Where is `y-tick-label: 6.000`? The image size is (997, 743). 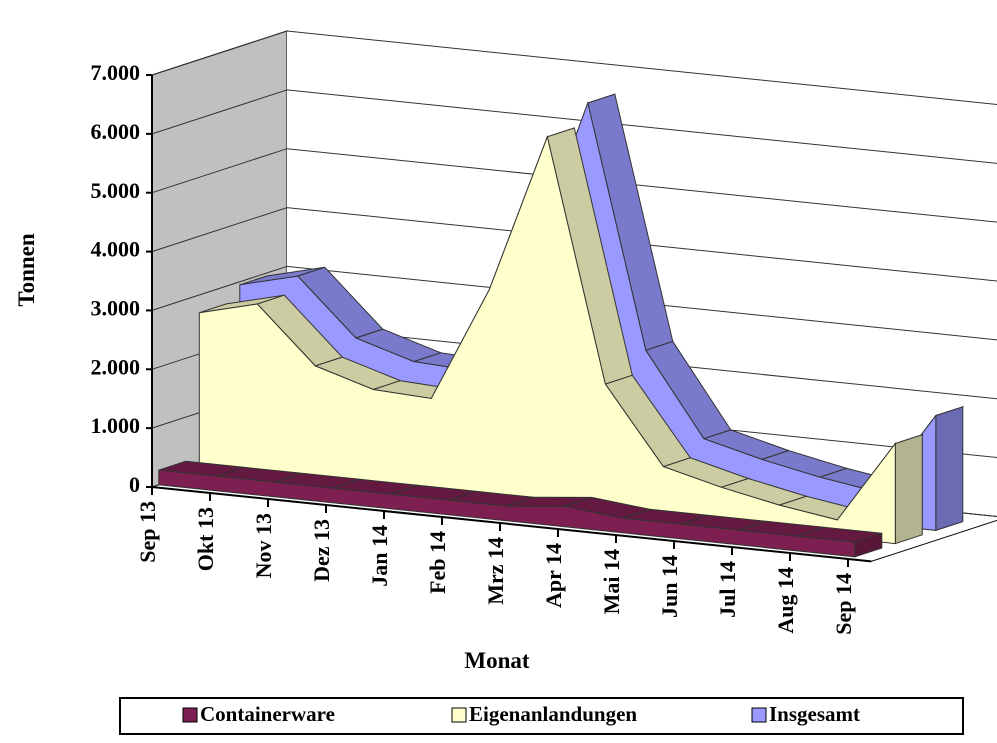 y-tick-label: 6.000 is located at coordinates (116, 131).